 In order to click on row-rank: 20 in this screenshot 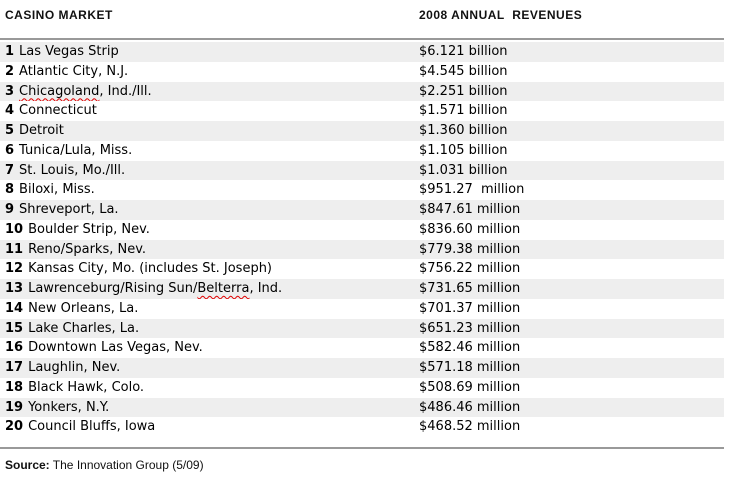, I will do `click(14, 427)`.